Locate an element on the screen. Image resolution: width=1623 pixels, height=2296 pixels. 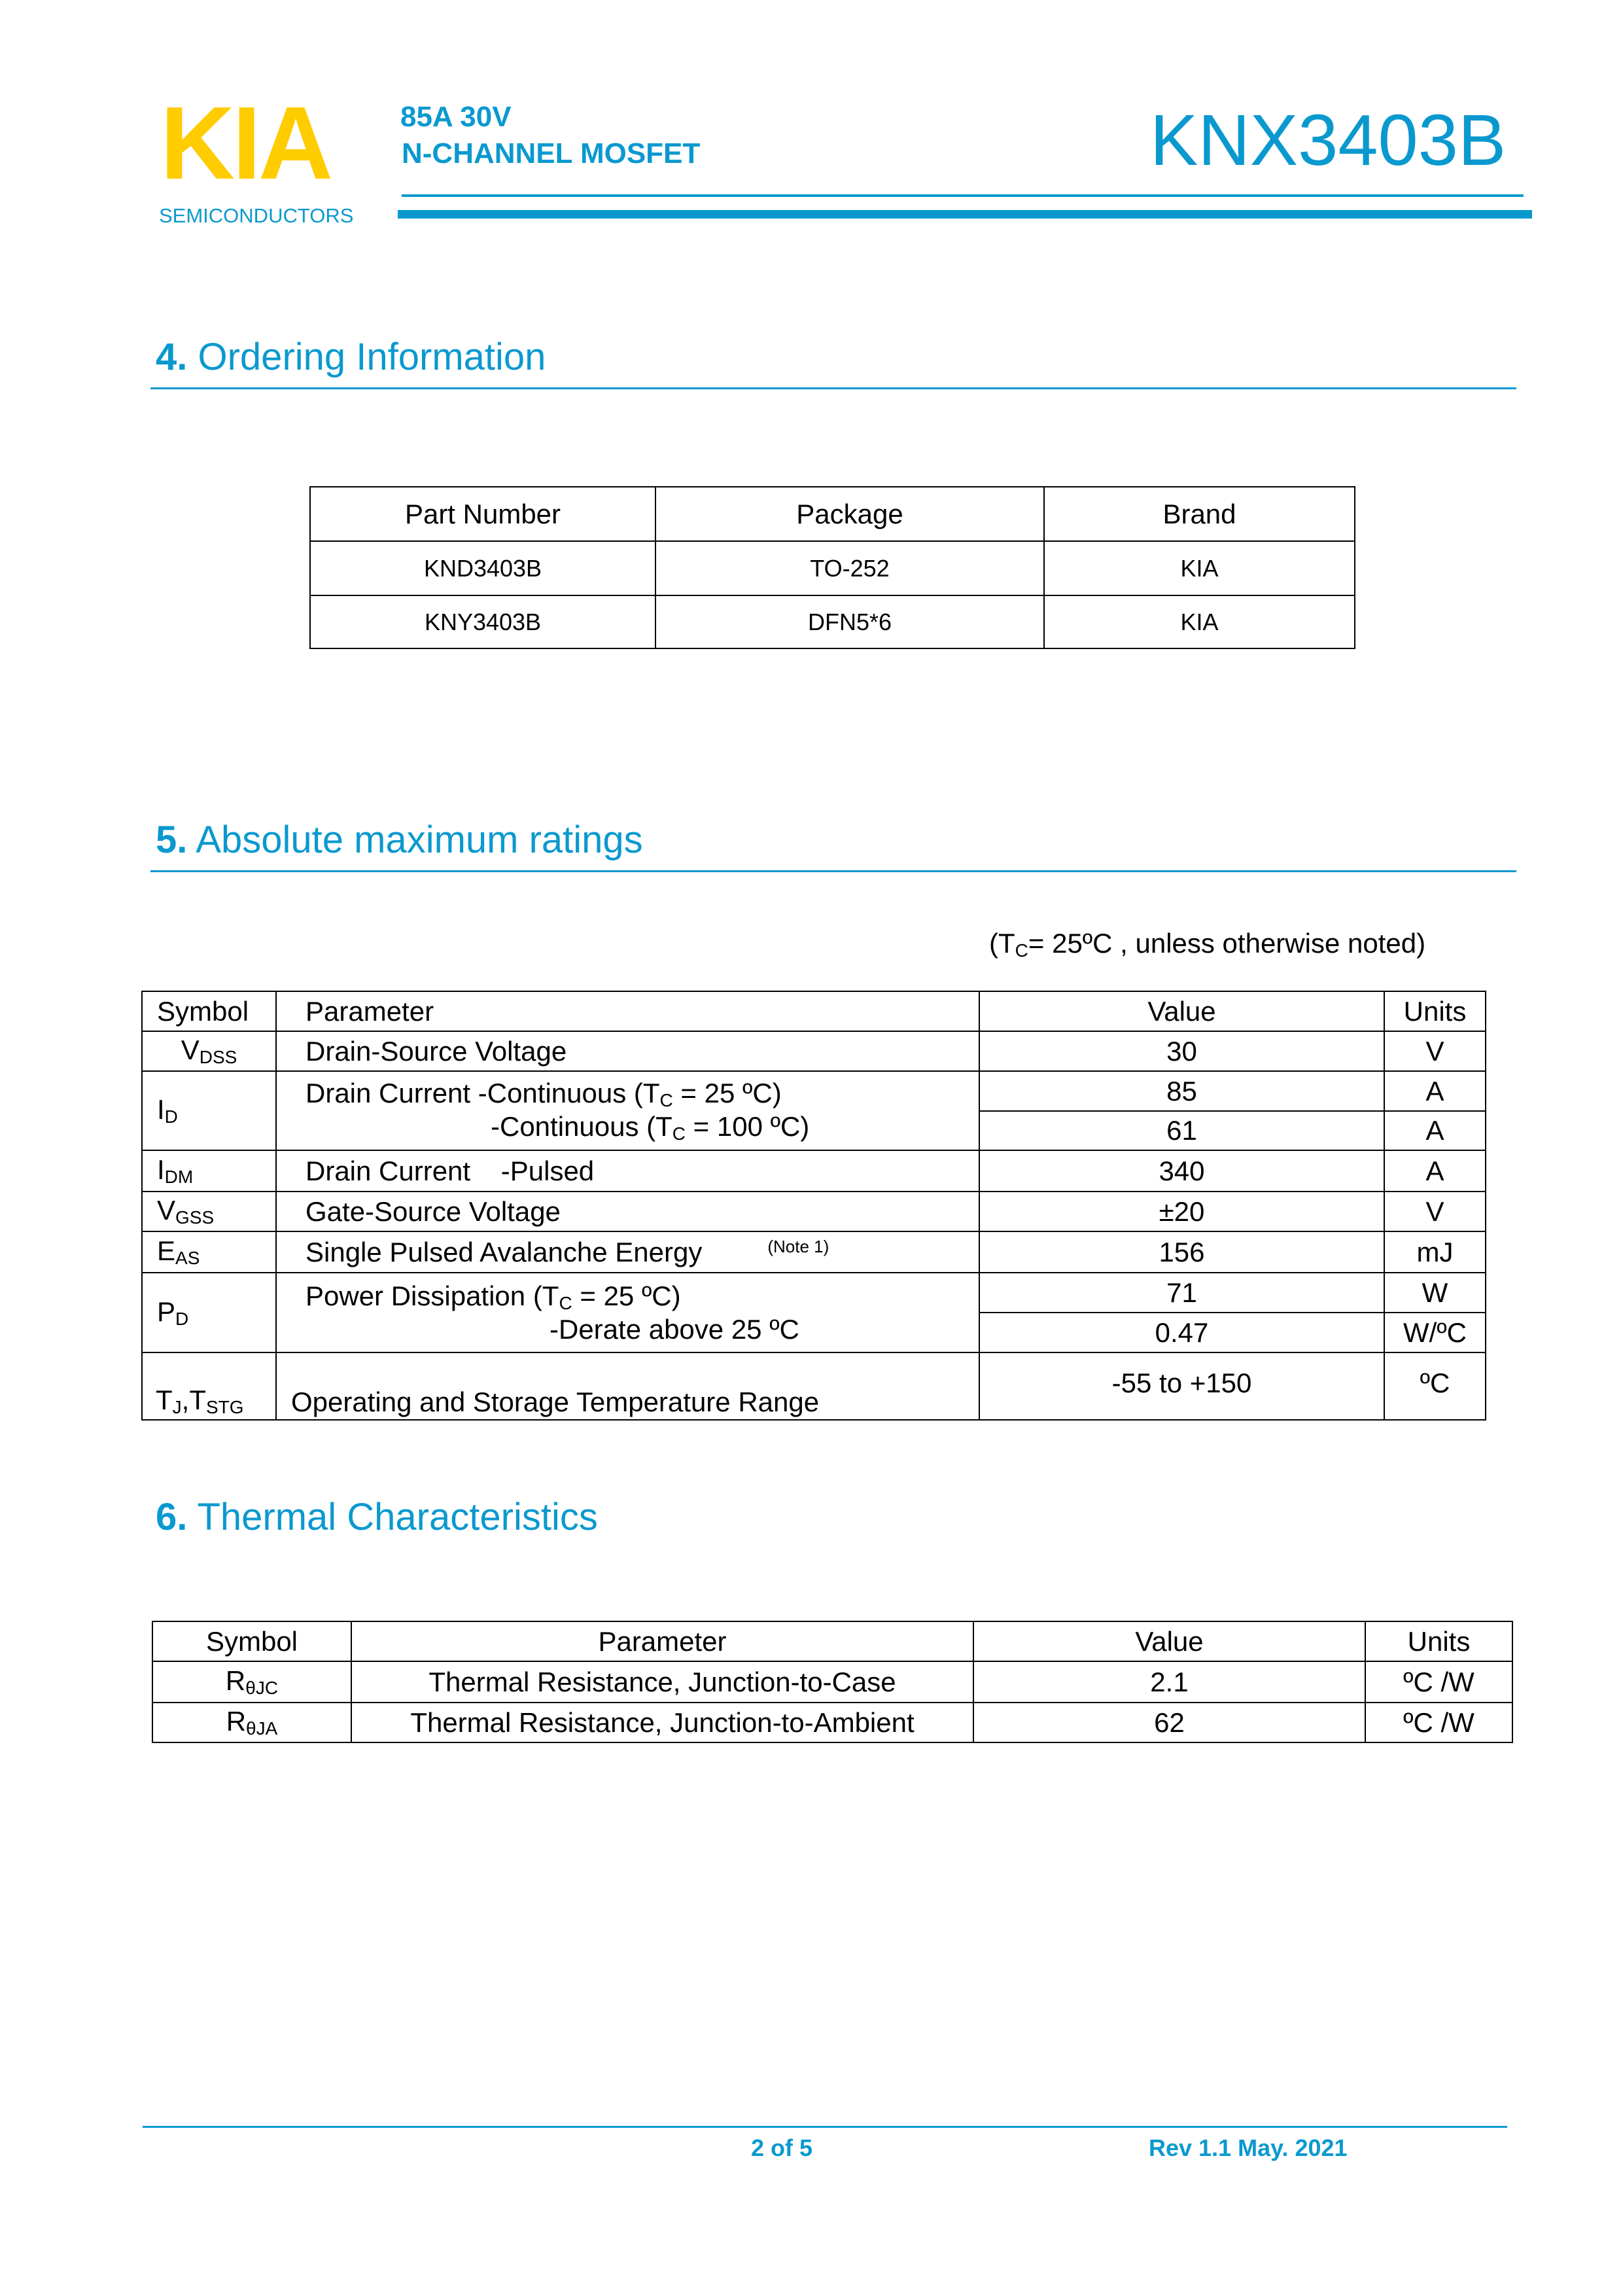
unit-cell: ºC is located at coordinates (1435, 1386).